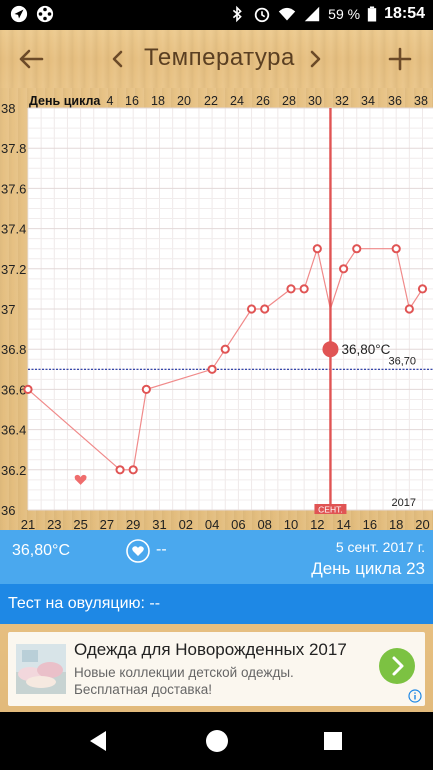 This screenshot has height=770, width=433. What do you see at coordinates (370, 523) in the screenshot?
I see `date-tick-label: 16` at bounding box center [370, 523].